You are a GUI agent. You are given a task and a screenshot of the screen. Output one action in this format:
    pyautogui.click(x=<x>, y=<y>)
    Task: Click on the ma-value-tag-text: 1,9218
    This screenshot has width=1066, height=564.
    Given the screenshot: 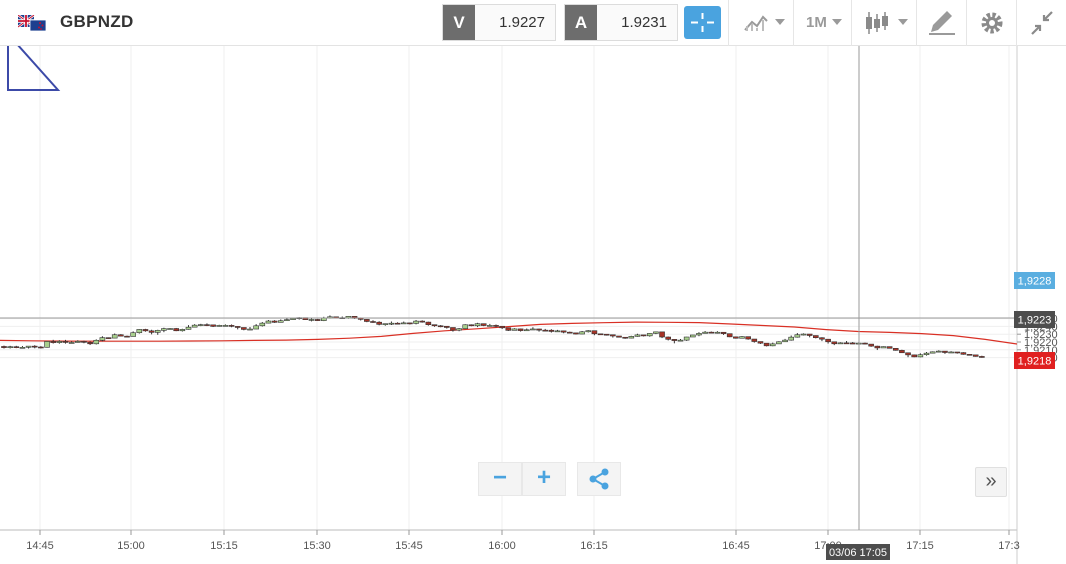 What is the action you would take?
    pyautogui.click(x=1035, y=362)
    